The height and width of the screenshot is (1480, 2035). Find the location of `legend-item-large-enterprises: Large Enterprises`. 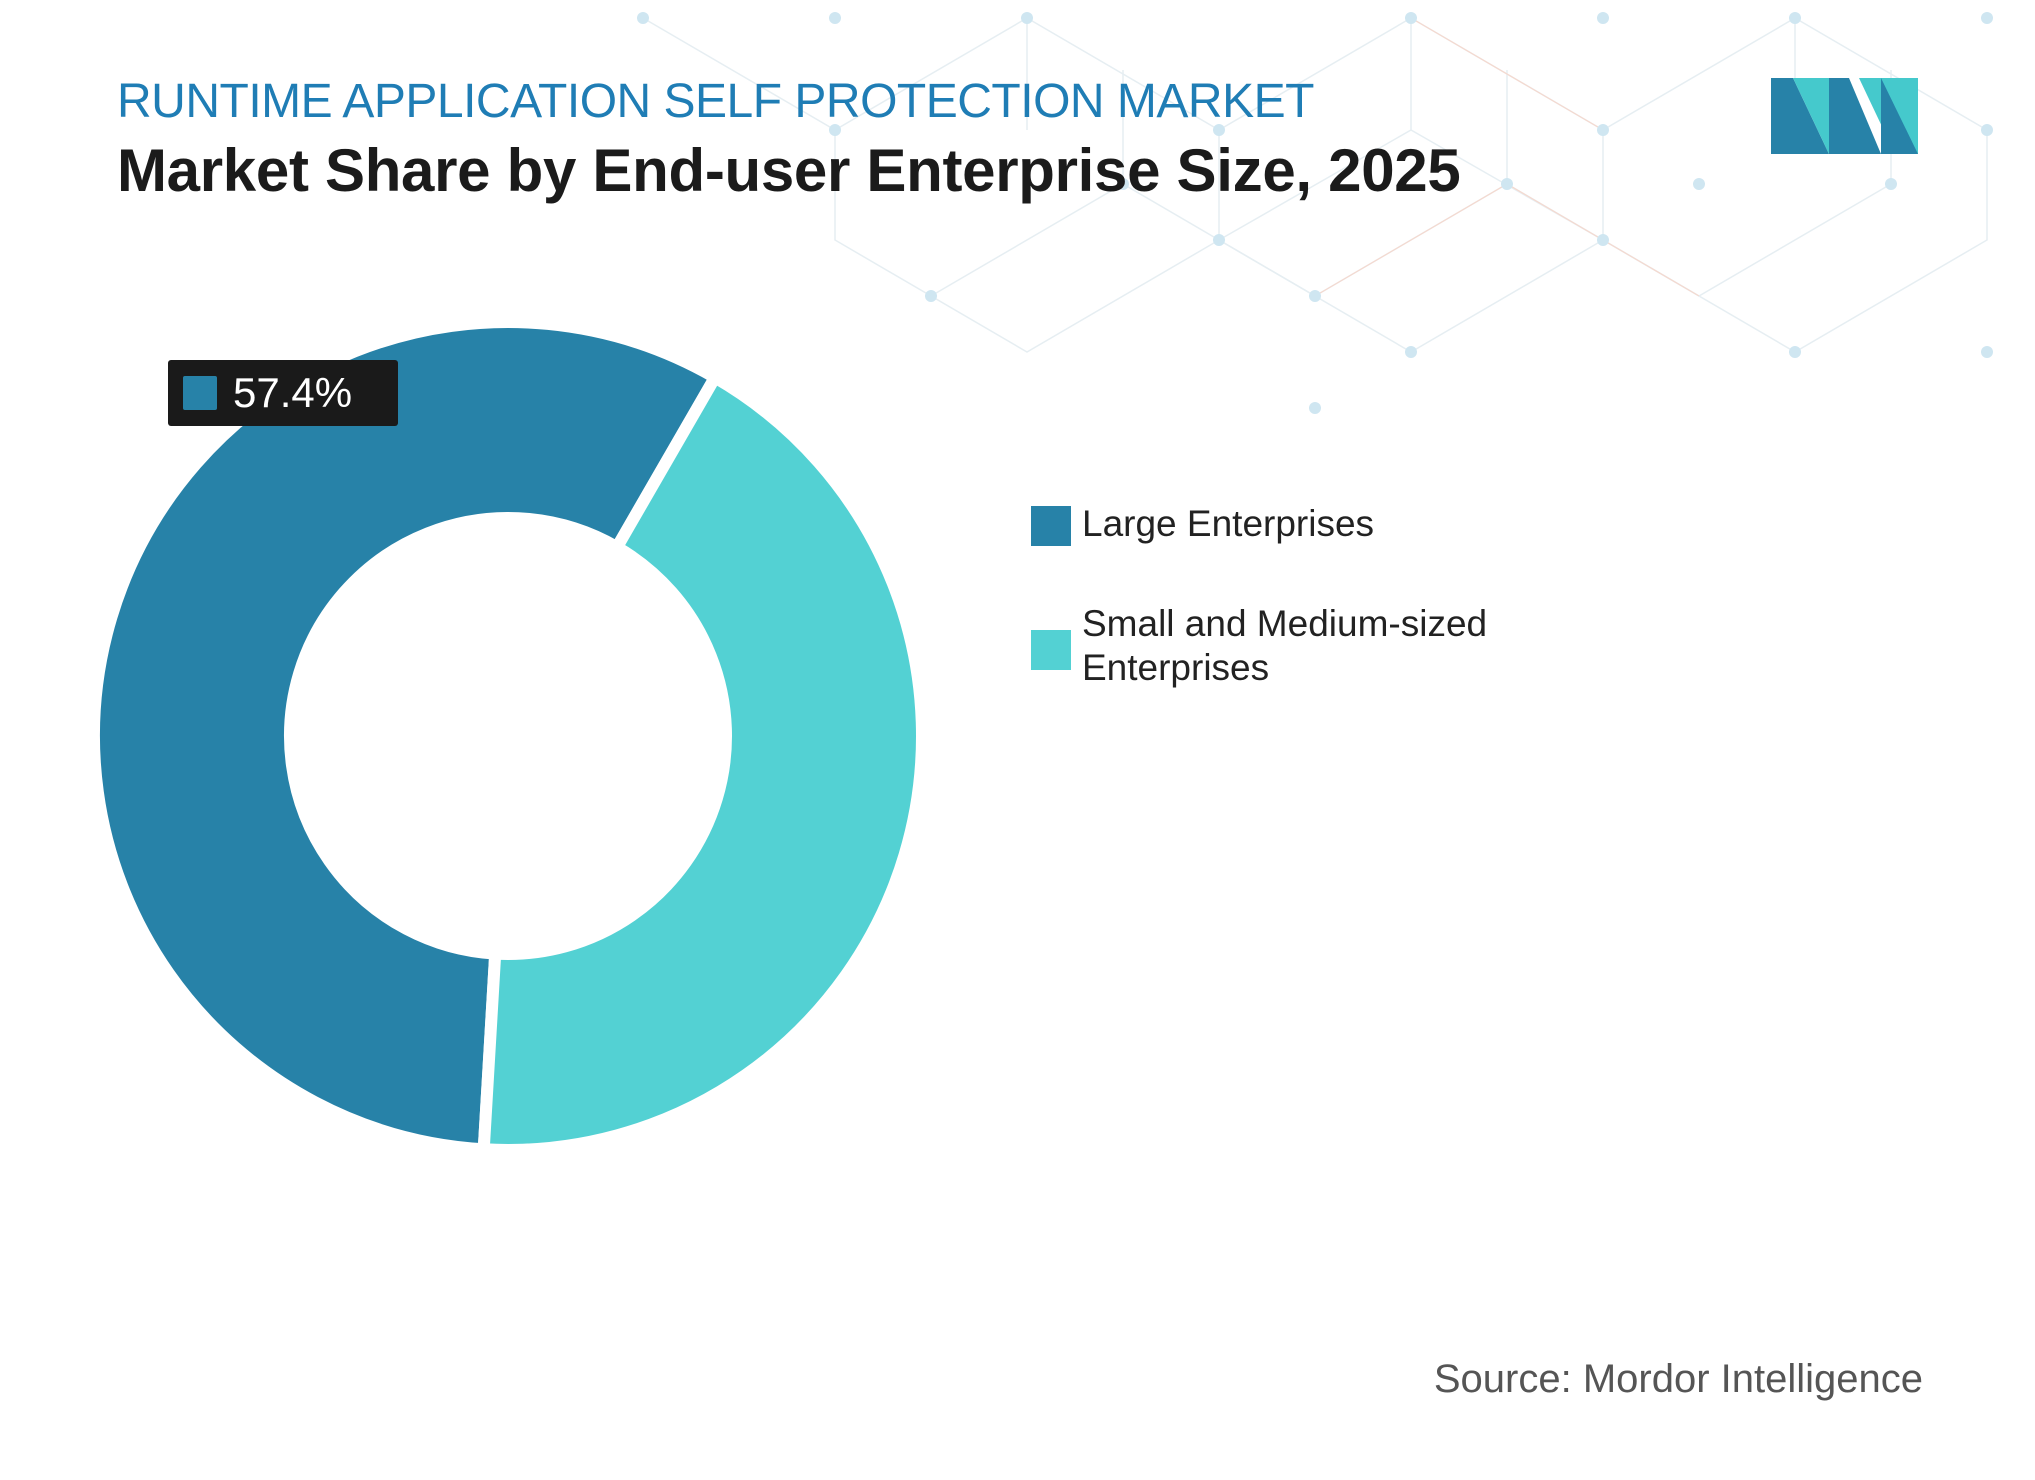

legend-item-large-enterprises: Large Enterprises is located at coordinates (1351, 538).